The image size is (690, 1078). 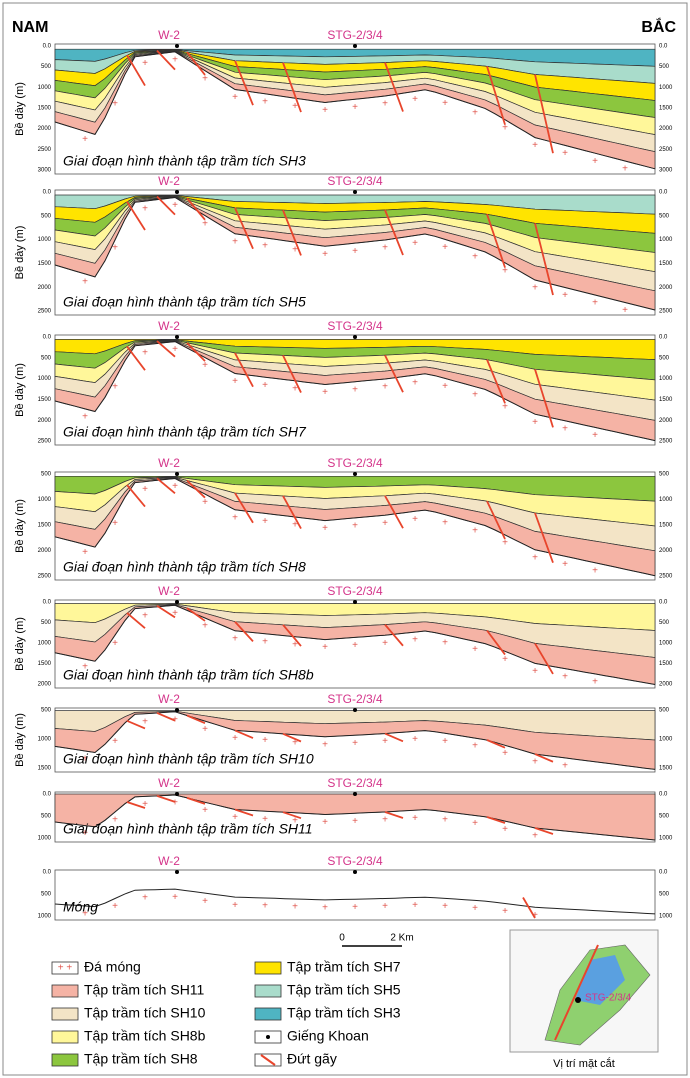 What do you see at coordinates (45, 664) in the screenshot?
I see `left-tick: 1500` at bounding box center [45, 664].